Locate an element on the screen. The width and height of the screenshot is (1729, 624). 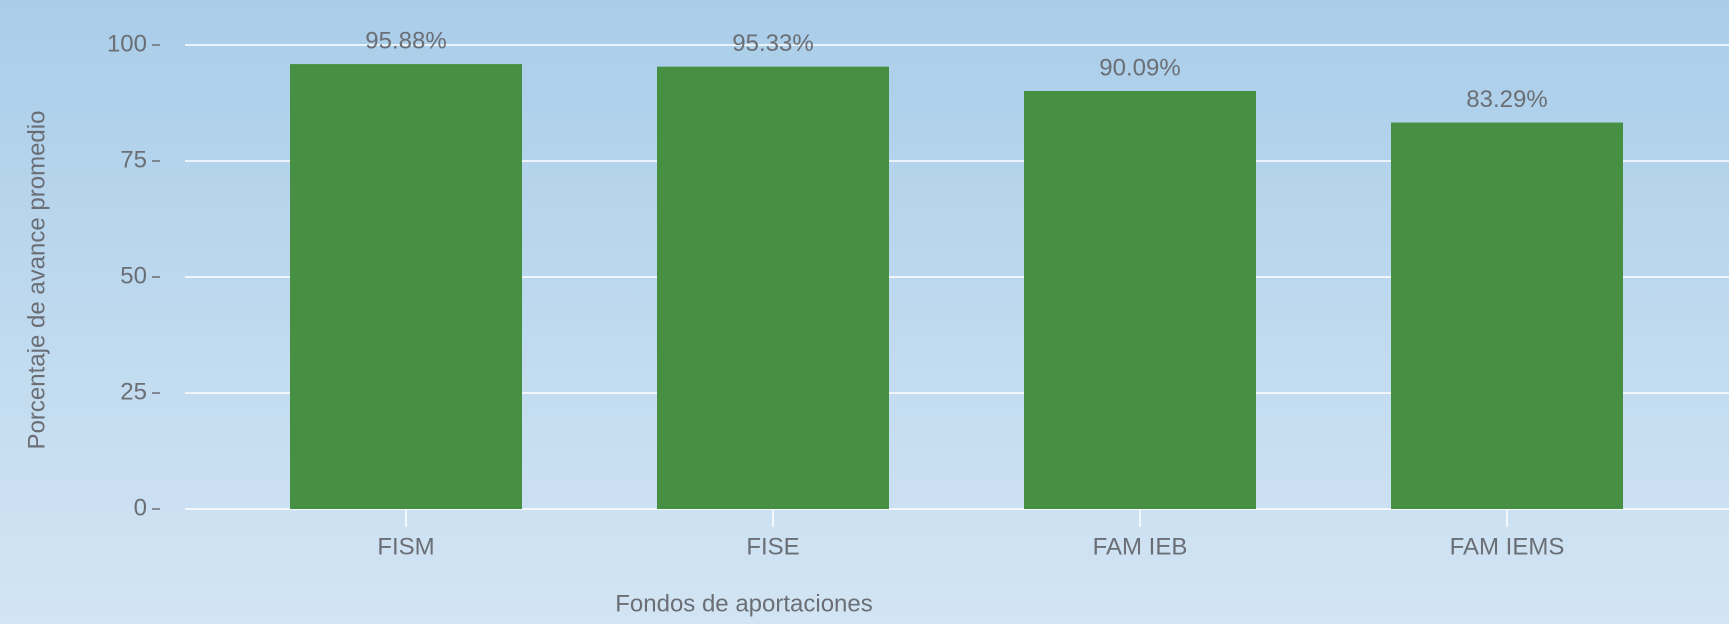
y-axis-label: Porcentaje de avance promedio is located at coordinates (36, 280).